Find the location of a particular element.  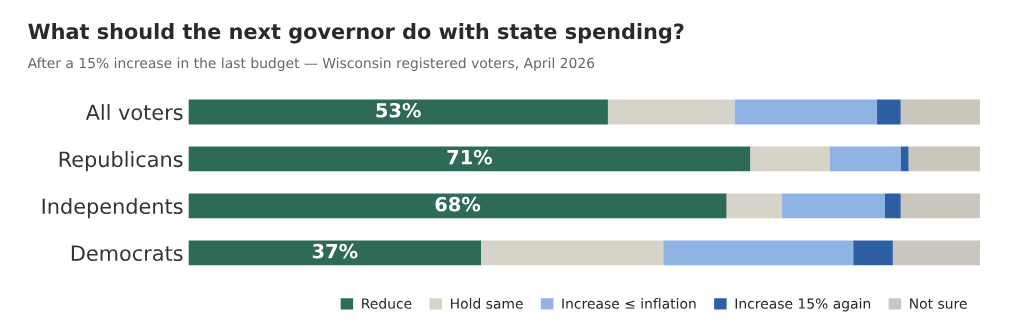

data-label: 71% is located at coordinates (470, 157).